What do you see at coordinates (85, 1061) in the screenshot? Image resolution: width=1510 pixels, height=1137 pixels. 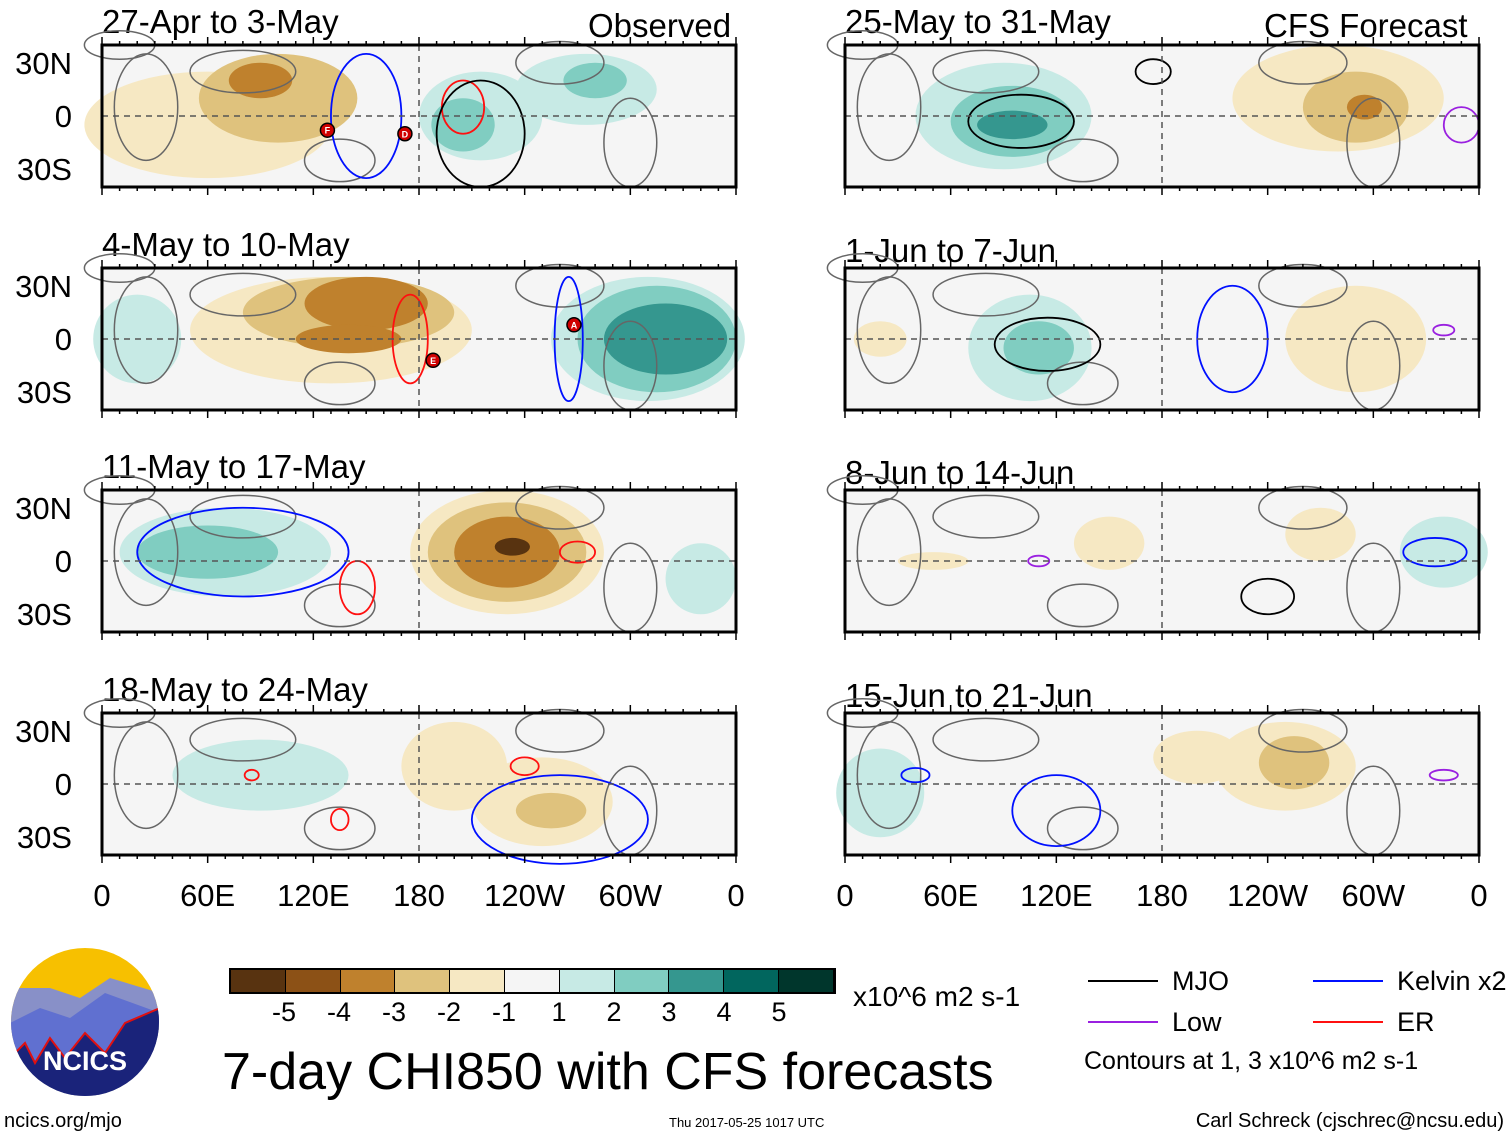 I see `logo-text: NCICS` at bounding box center [85, 1061].